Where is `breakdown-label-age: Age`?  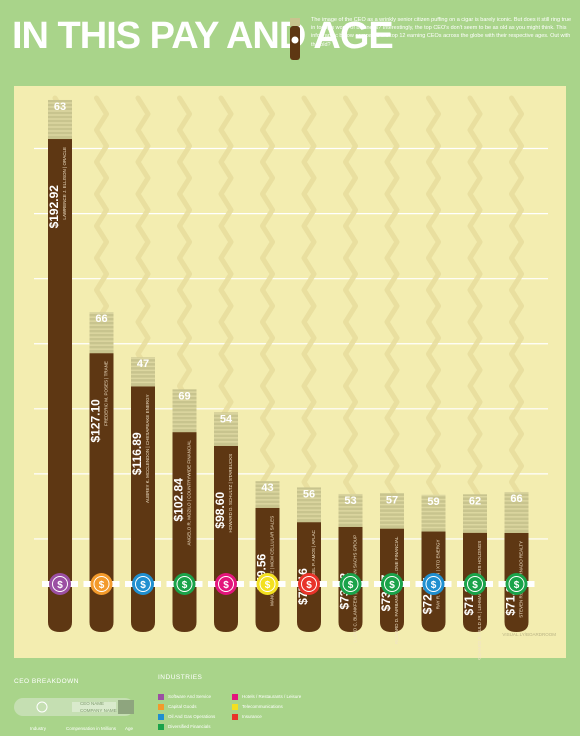
breakdown-label-age: Age is located at coordinates (129, 728).